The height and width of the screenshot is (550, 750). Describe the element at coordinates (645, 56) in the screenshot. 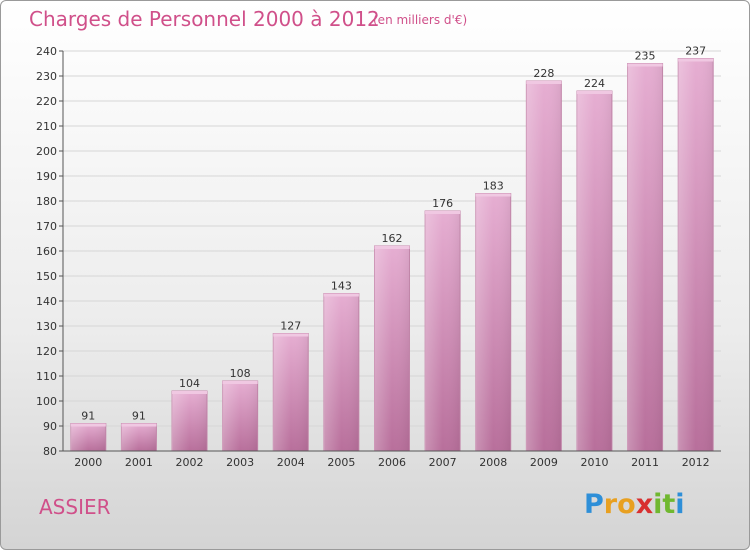

I see `data-label: 235` at that location.